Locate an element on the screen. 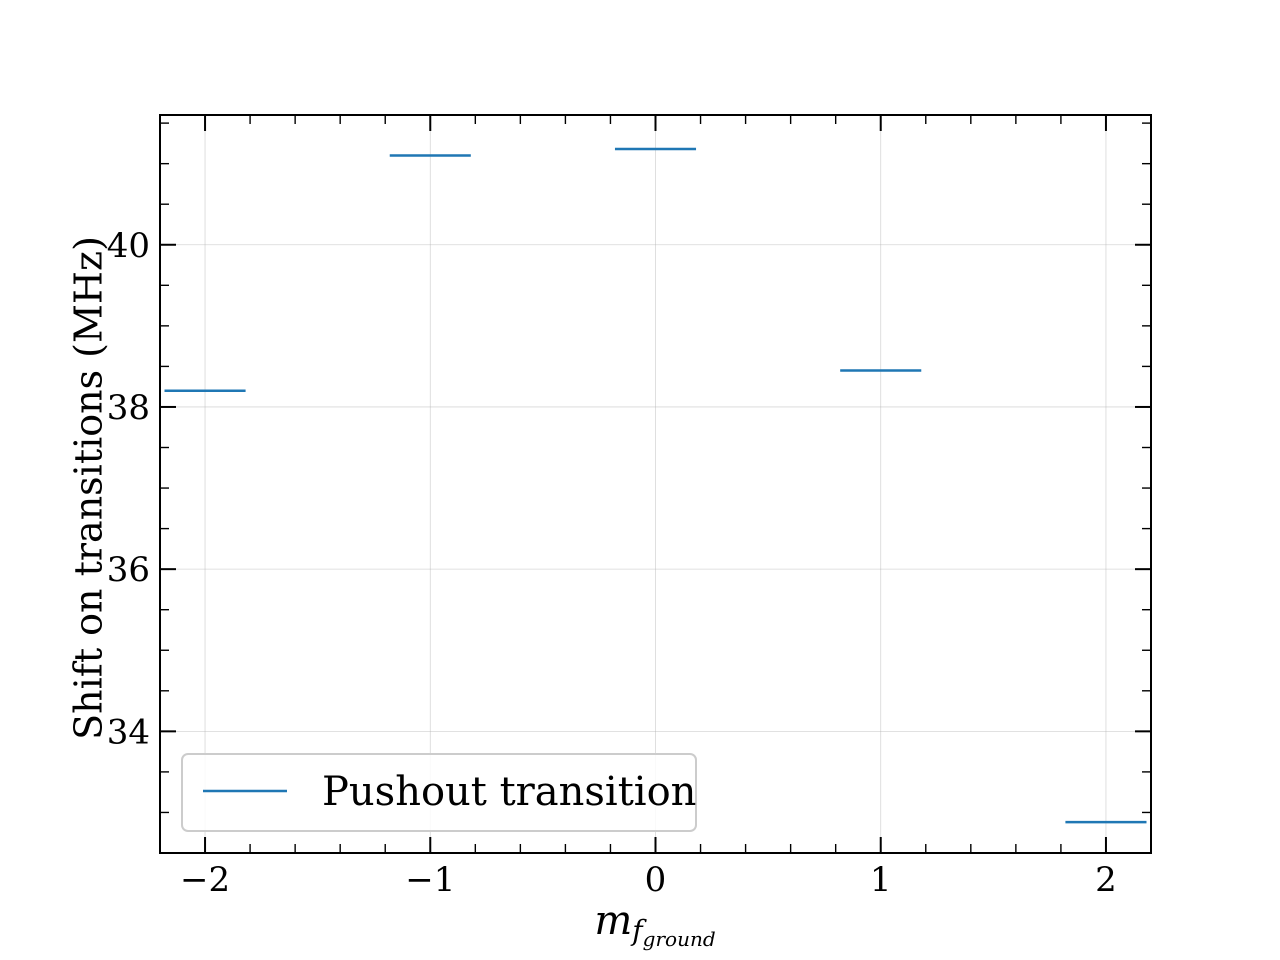  x-tick-label: −2 is located at coordinates (205, 880).